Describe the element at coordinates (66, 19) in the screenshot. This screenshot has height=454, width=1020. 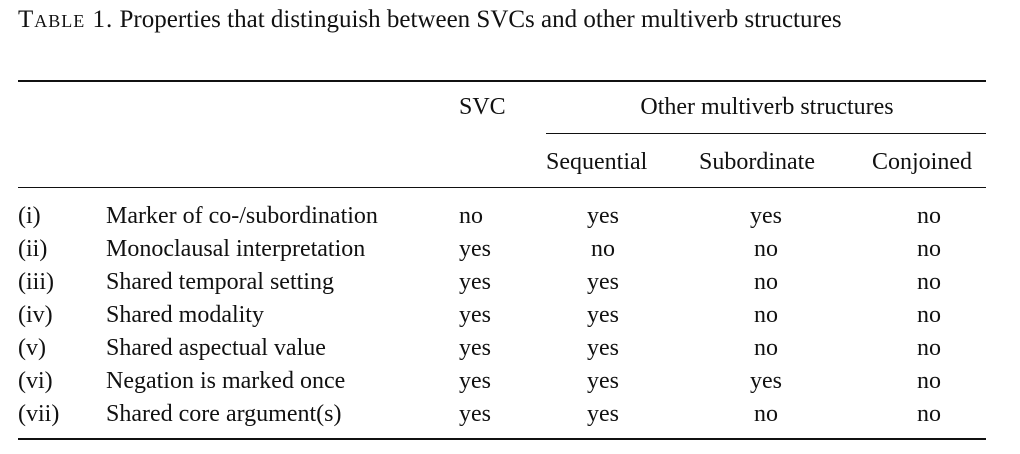
I see `table-number: Table 1.` at that location.